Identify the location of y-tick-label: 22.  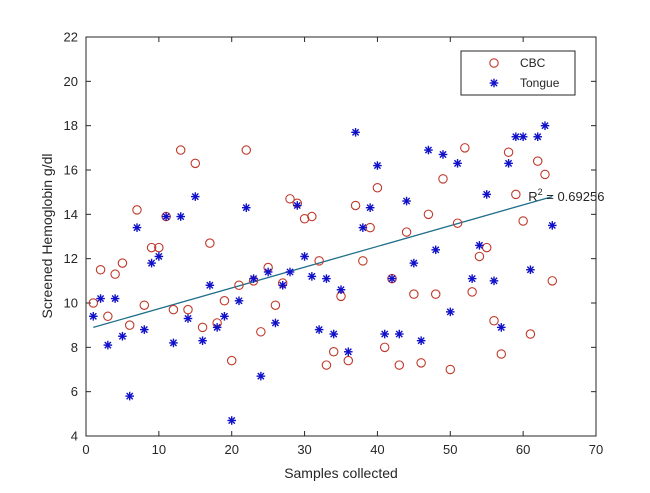
(71, 37).